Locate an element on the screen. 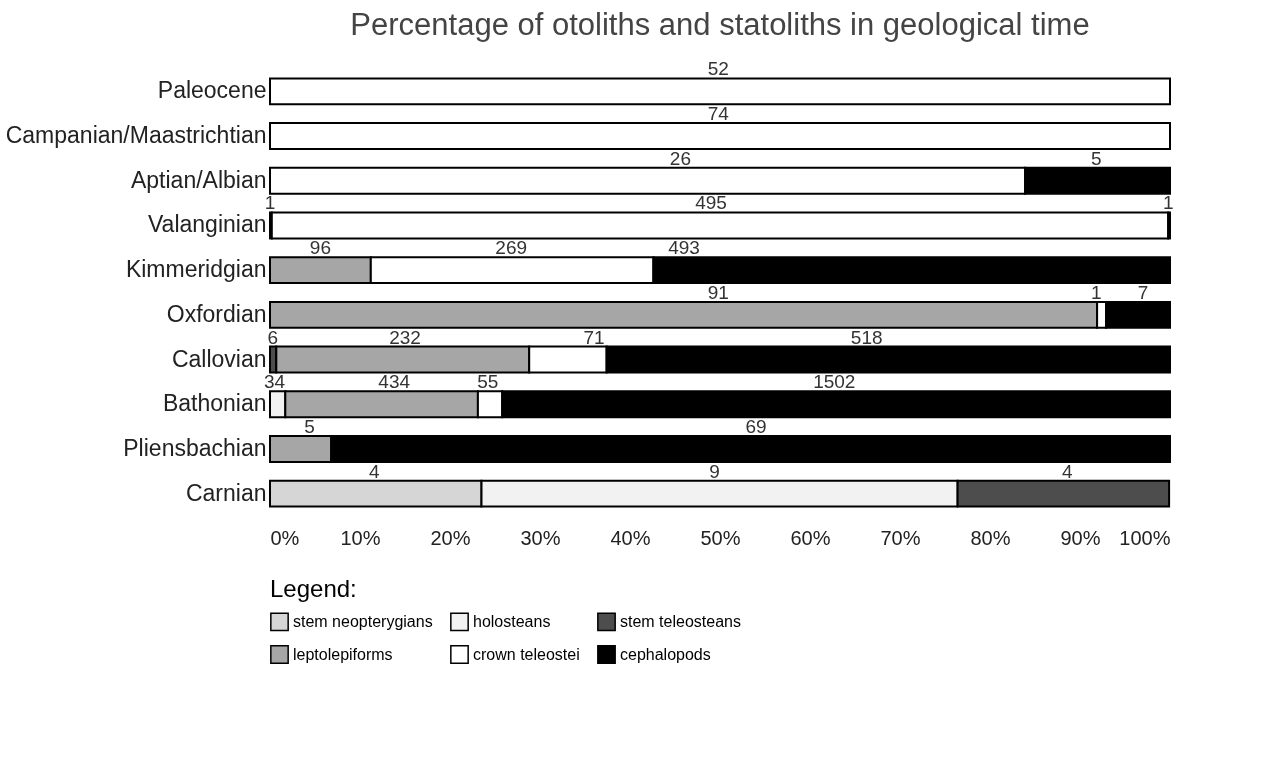 The width and height of the screenshot is (1273, 776). annotation: 269 is located at coordinates (511, 248).